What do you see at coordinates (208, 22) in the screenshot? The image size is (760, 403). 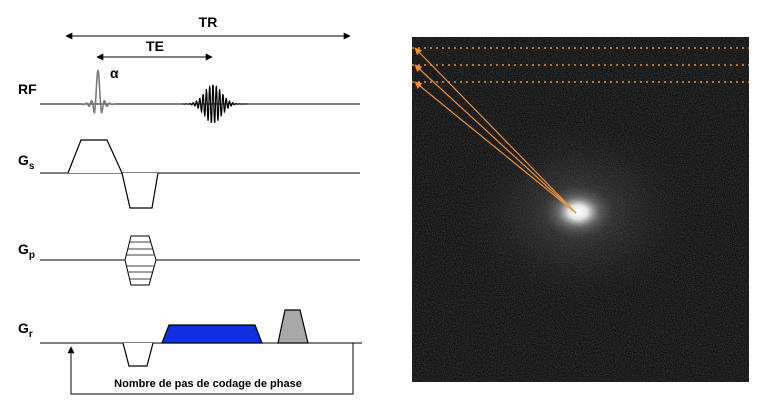 I see `tr-label: TR` at bounding box center [208, 22].